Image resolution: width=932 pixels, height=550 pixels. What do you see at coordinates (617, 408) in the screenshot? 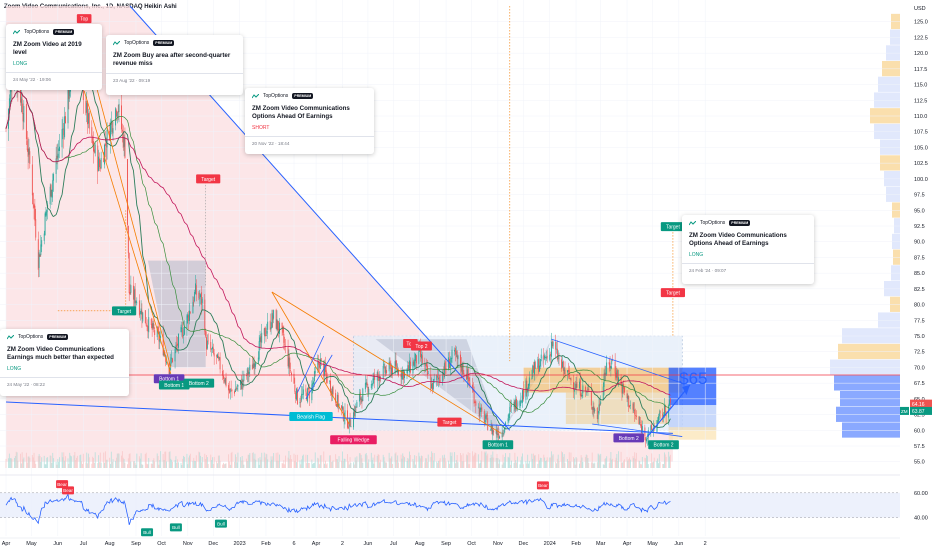
I see `supply-box` at bounding box center [617, 408].